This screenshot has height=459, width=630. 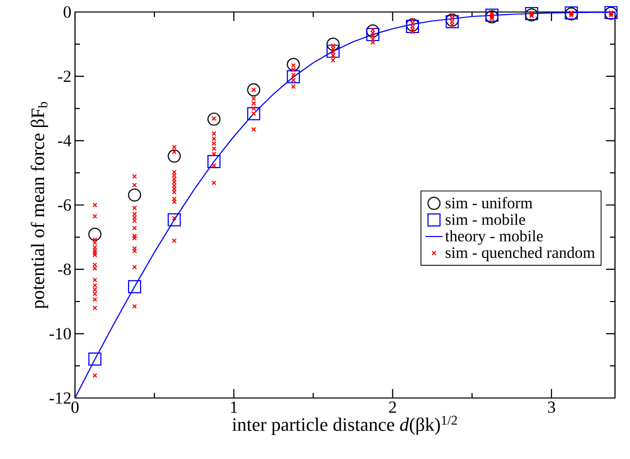 What do you see at coordinates (234, 407) in the screenshot?
I see `x-tick-label: 1` at bounding box center [234, 407].